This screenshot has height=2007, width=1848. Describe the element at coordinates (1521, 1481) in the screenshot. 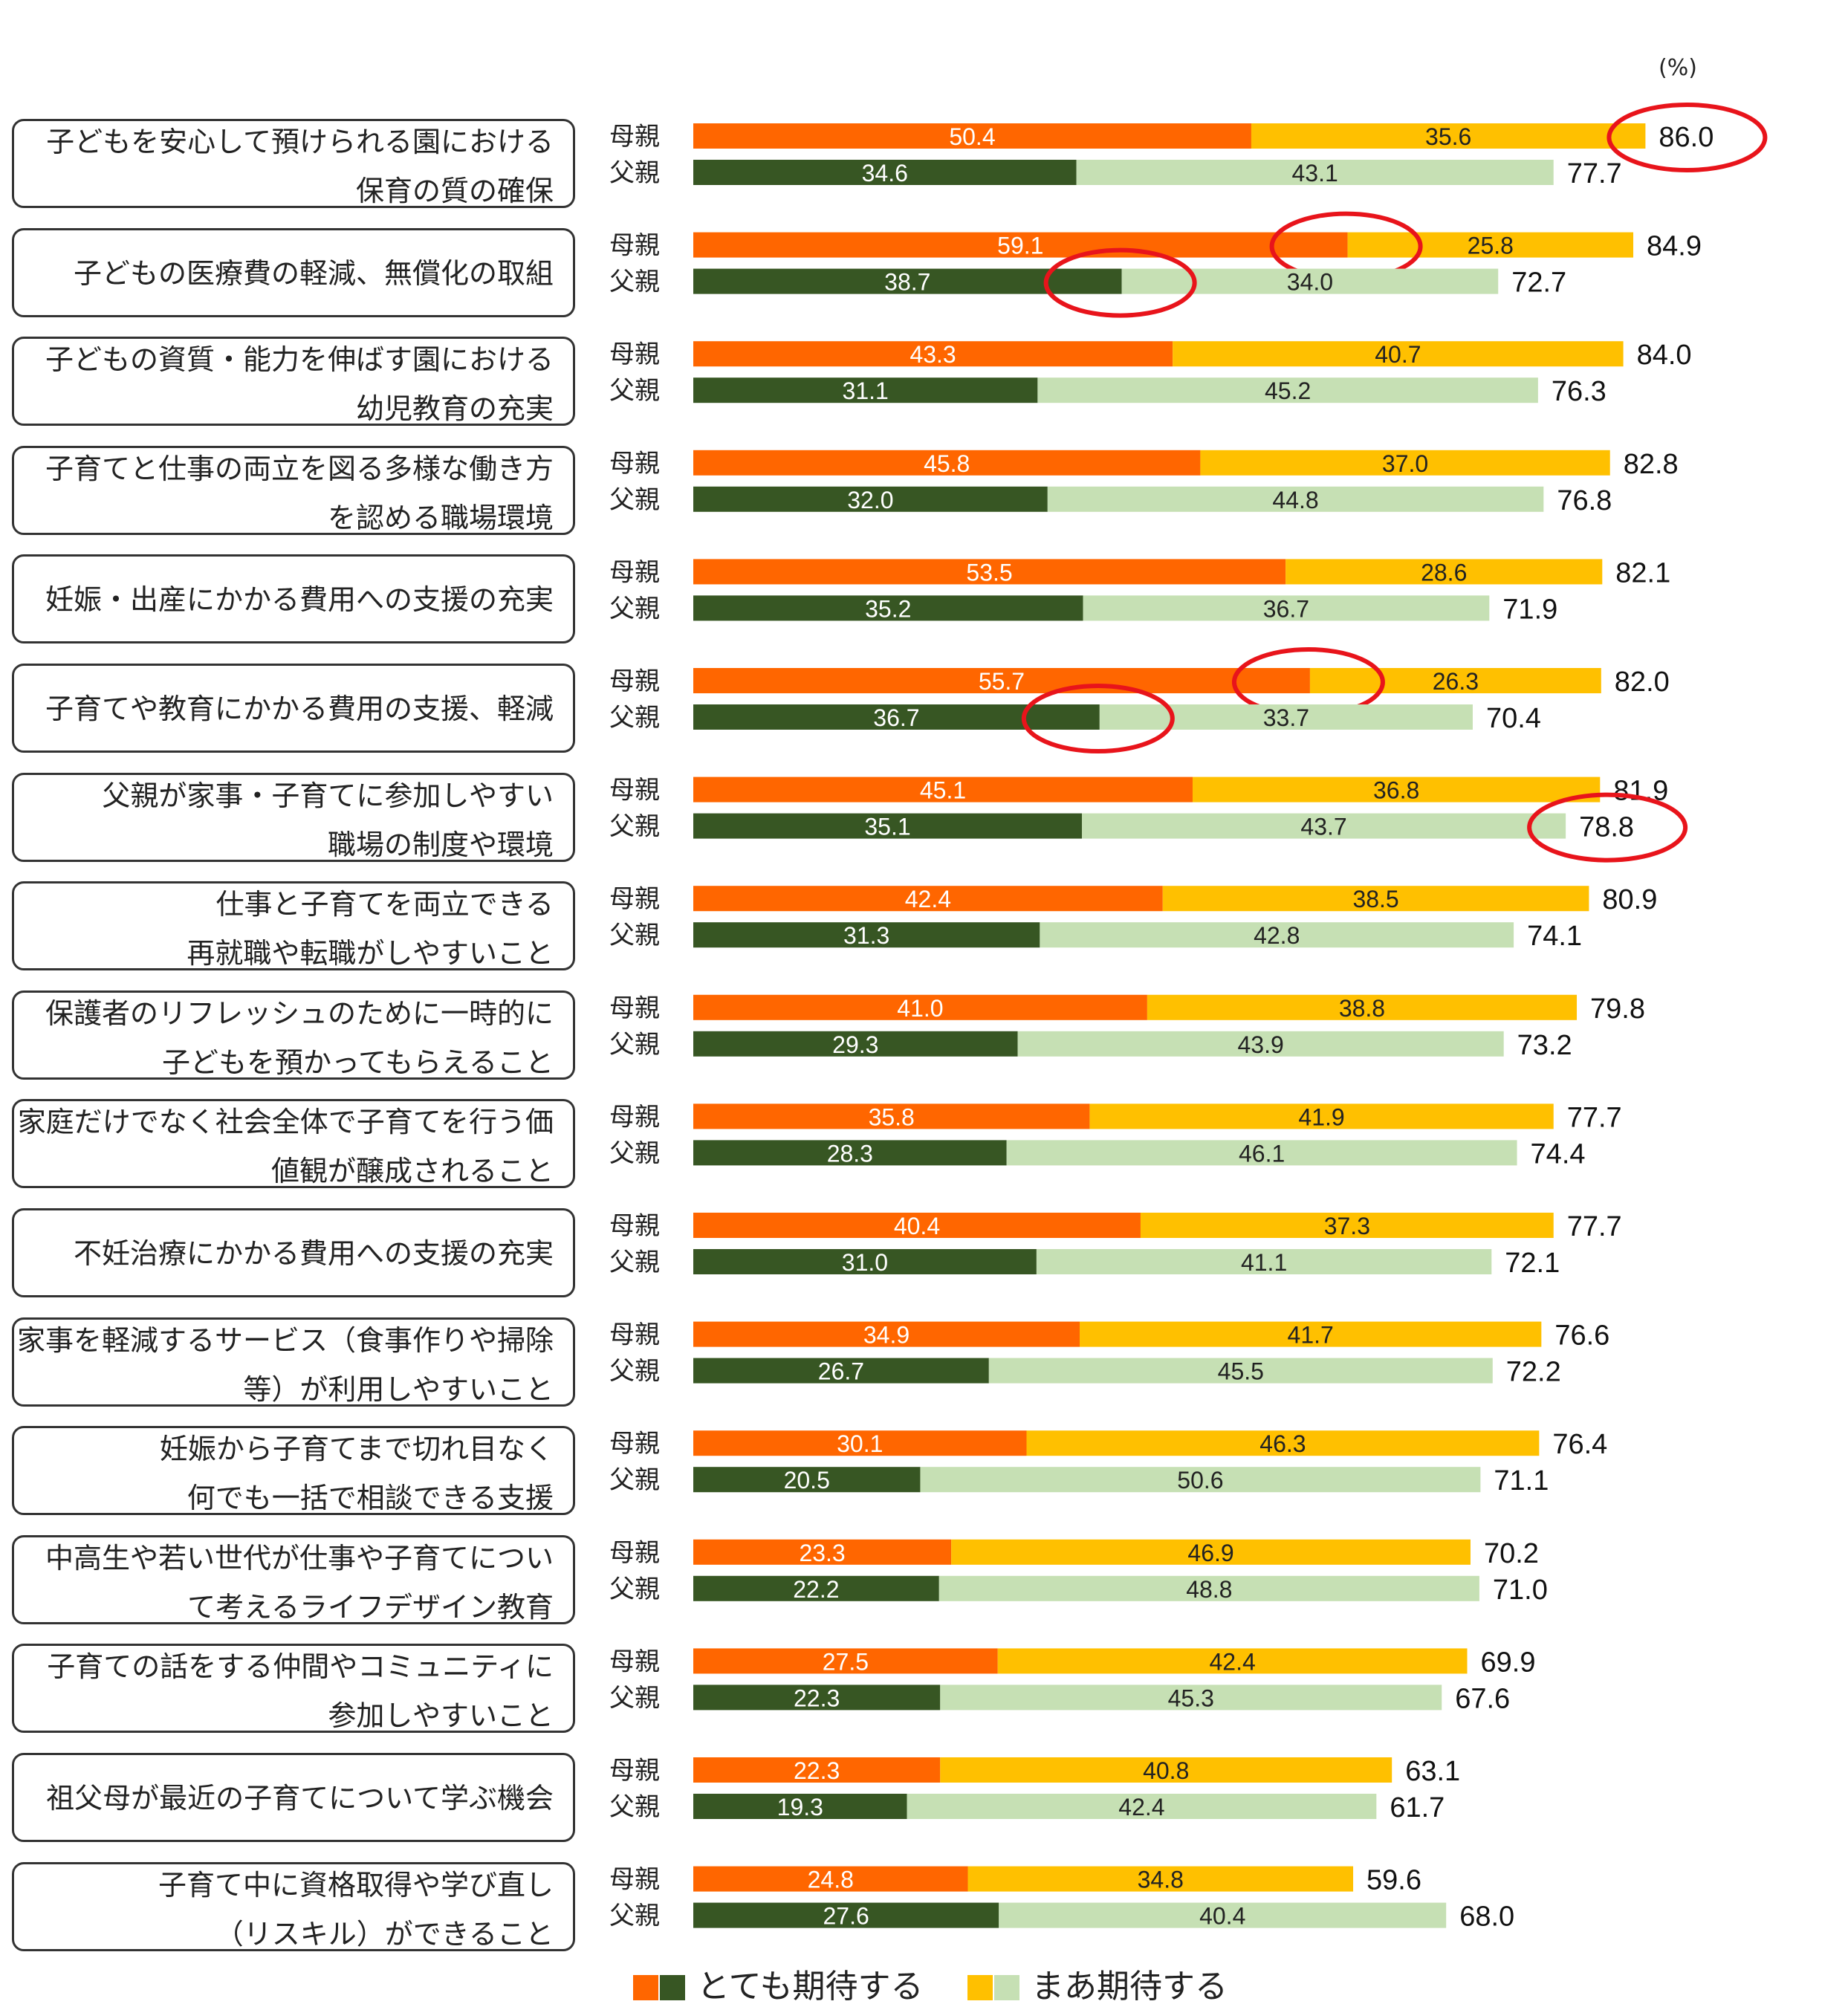

I see `data-label-father-total: 71.1` at that location.